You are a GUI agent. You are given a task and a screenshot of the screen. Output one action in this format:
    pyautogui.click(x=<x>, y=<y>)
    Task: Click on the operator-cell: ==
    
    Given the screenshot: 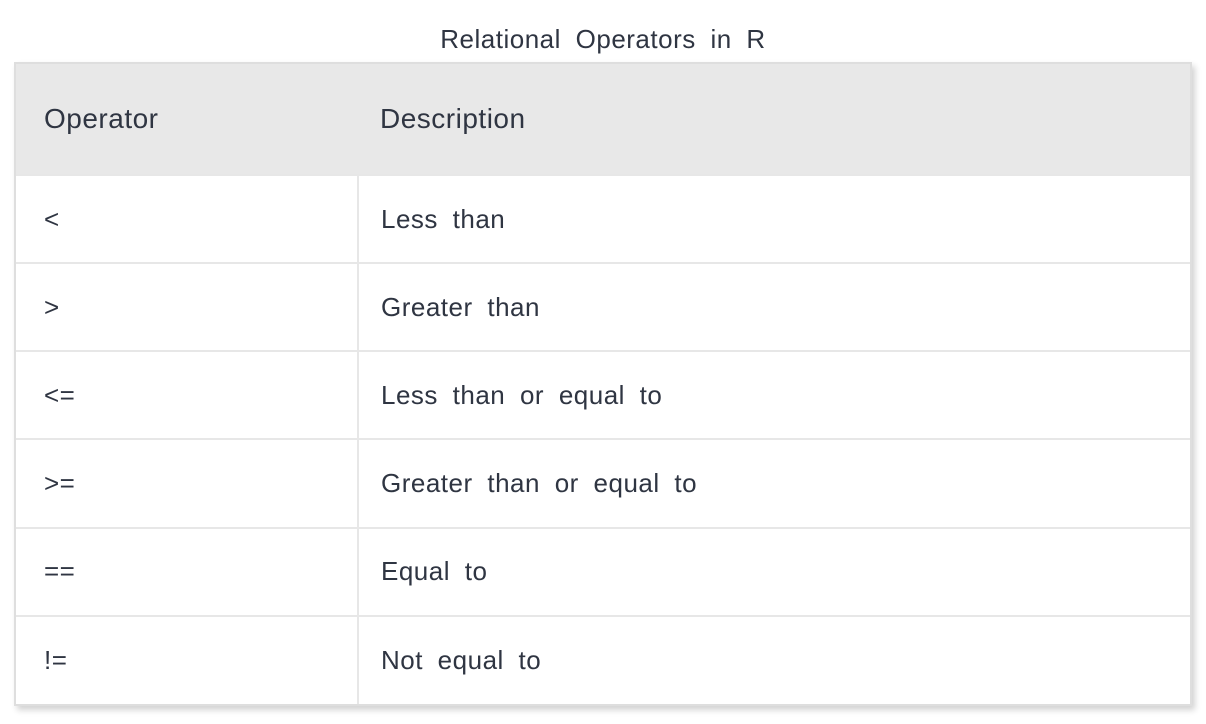 What is the action you would take?
    pyautogui.click(x=187, y=571)
    